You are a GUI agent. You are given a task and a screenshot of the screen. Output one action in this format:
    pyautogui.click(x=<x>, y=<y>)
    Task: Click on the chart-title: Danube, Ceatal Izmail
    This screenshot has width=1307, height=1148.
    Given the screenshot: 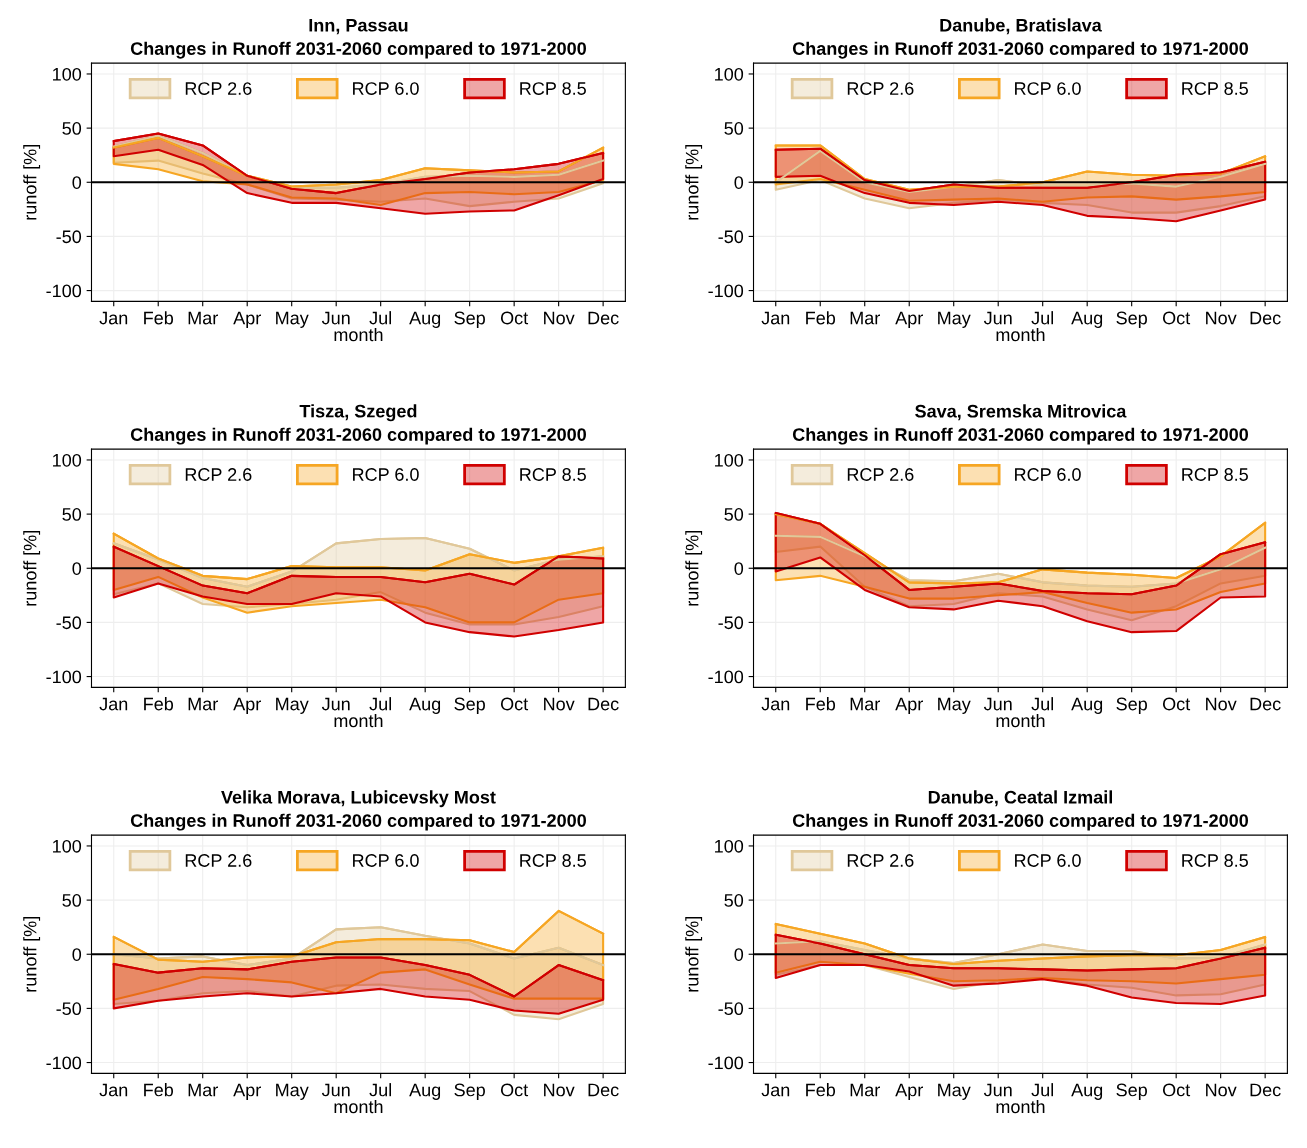 What is the action you would take?
    pyautogui.click(x=1020, y=798)
    